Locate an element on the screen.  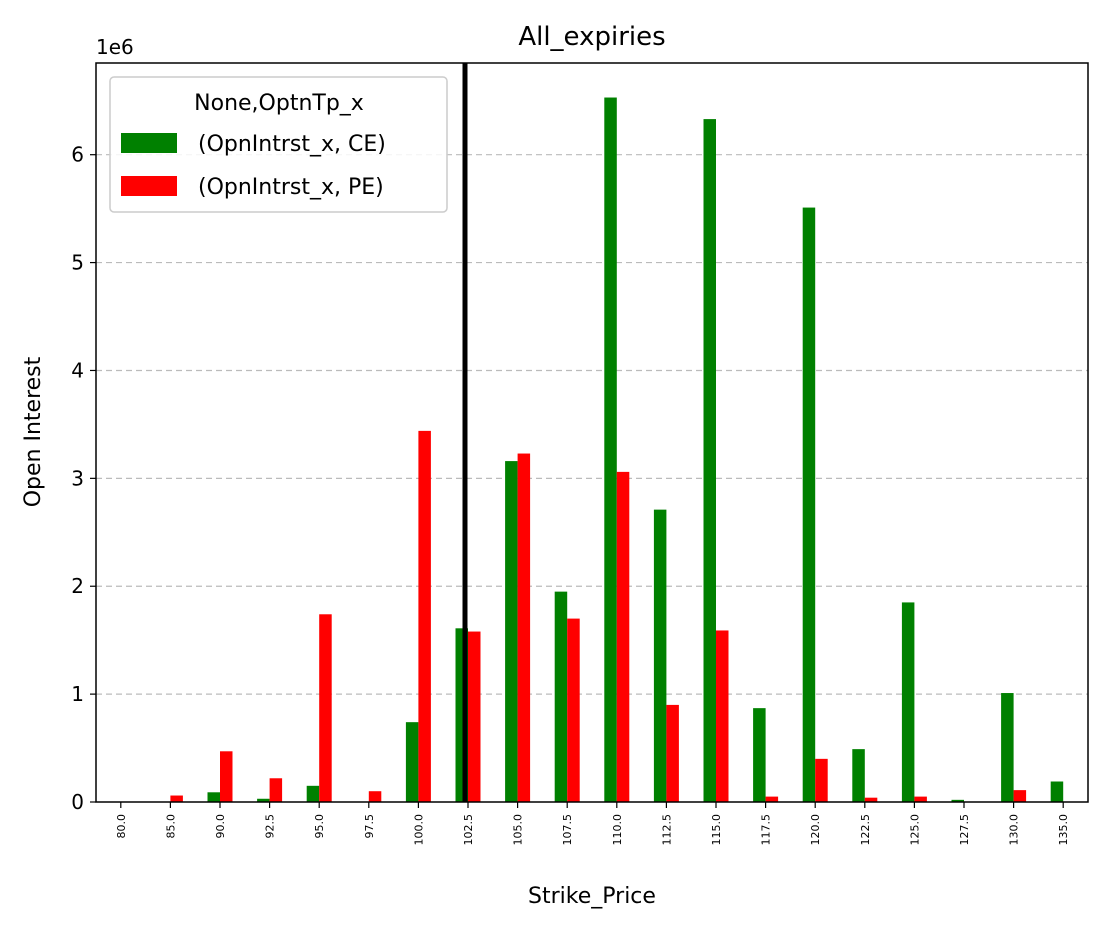
x-tick-label: 105.0 is located at coordinates (518, 830).